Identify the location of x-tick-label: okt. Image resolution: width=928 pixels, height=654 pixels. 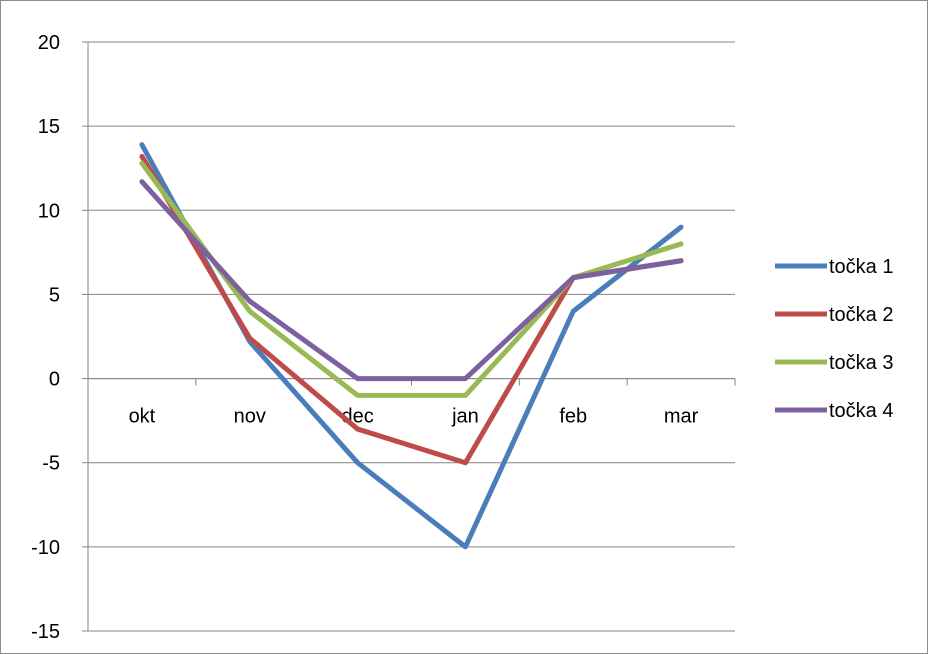
(142, 417).